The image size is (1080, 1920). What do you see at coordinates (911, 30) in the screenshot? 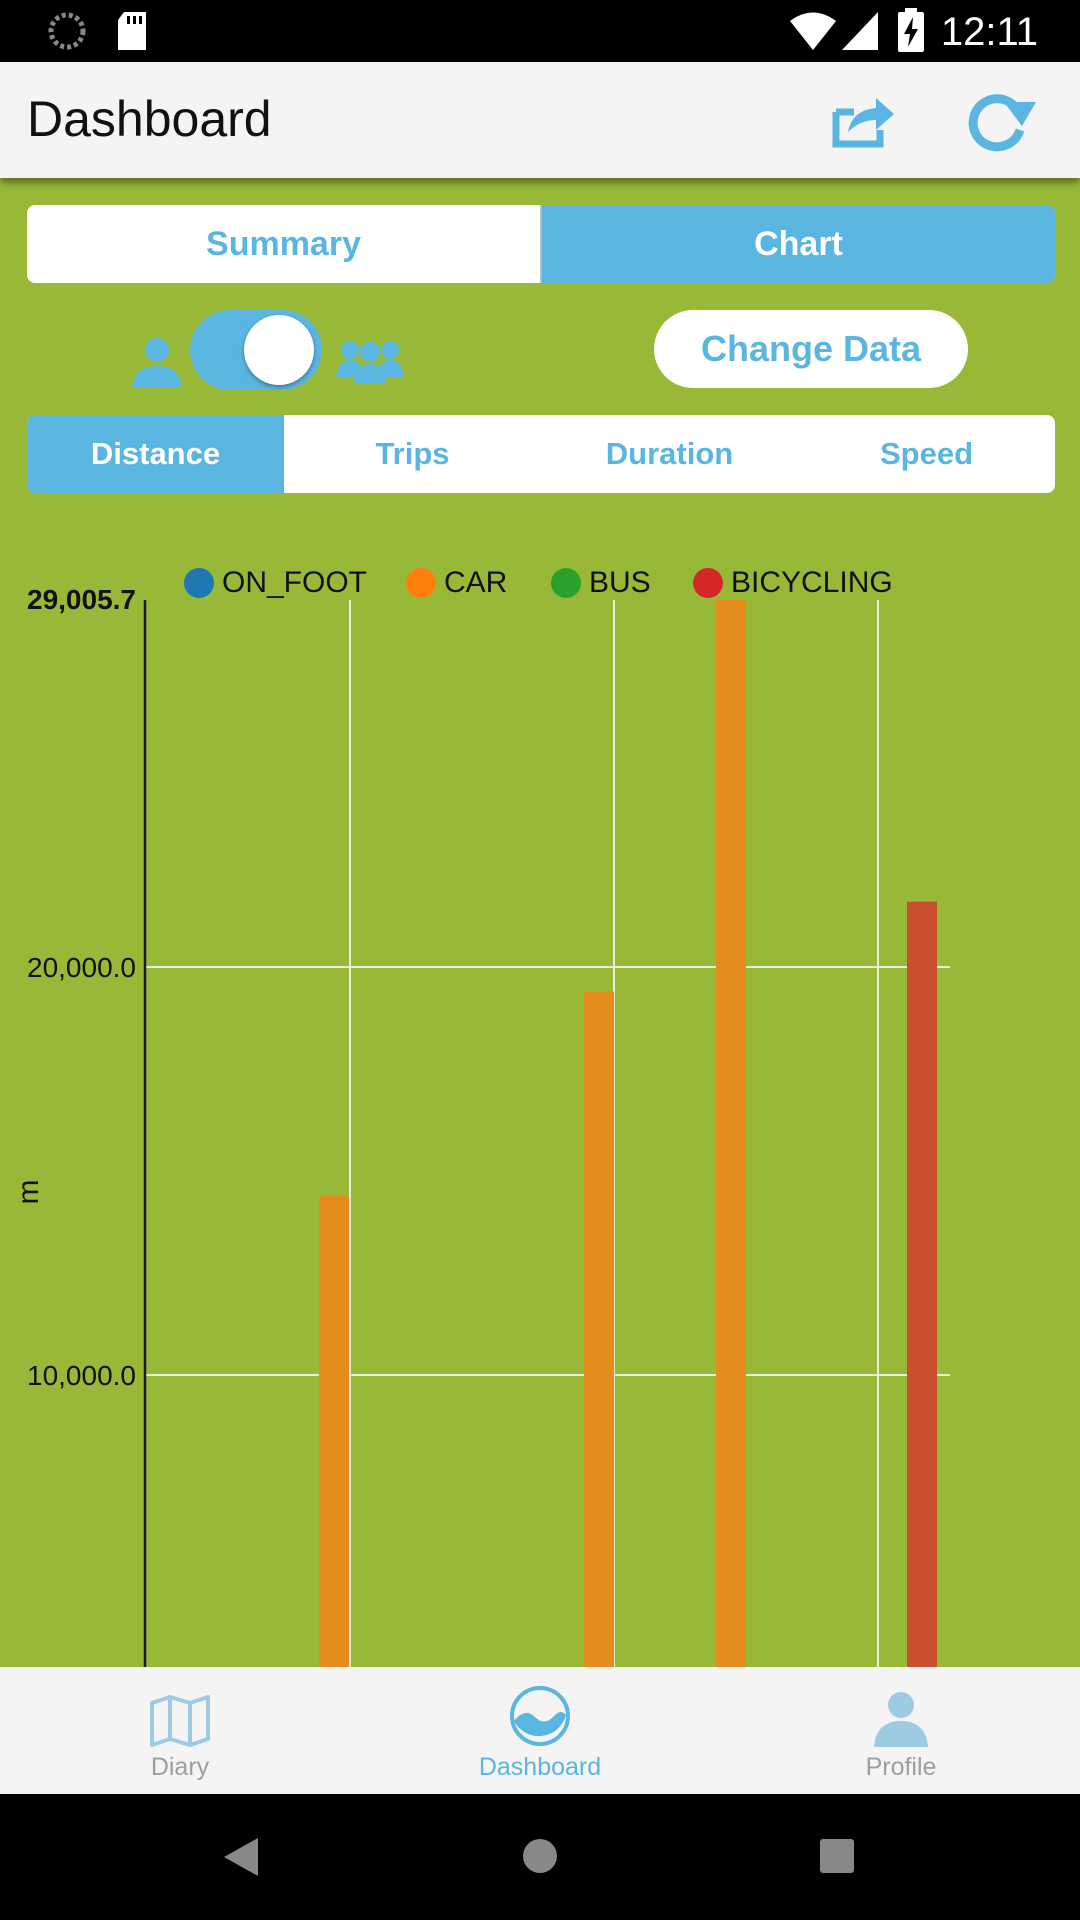
I see `battery-charging-icon` at bounding box center [911, 30].